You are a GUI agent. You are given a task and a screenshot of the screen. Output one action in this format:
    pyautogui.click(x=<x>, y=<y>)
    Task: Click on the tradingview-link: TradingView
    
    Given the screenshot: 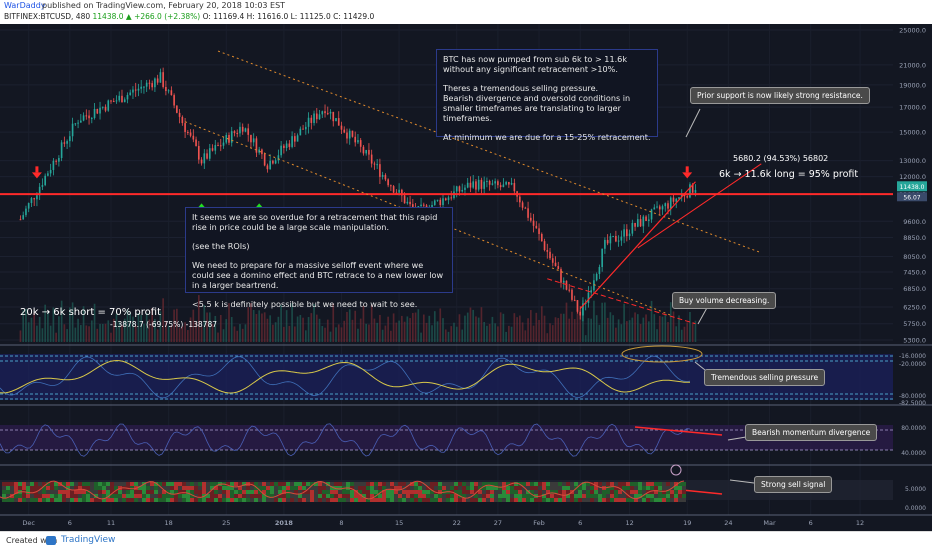 What is the action you would take?
    pyautogui.click(x=88, y=540)
    